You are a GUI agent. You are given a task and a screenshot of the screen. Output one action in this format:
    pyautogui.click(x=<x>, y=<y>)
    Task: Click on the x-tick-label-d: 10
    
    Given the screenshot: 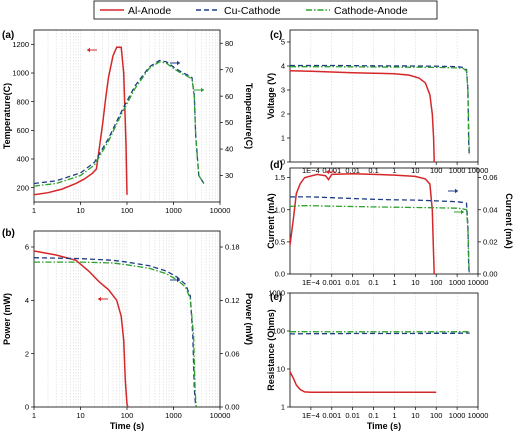 What is the action you would take?
    pyautogui.click(x=415, y=282)
    